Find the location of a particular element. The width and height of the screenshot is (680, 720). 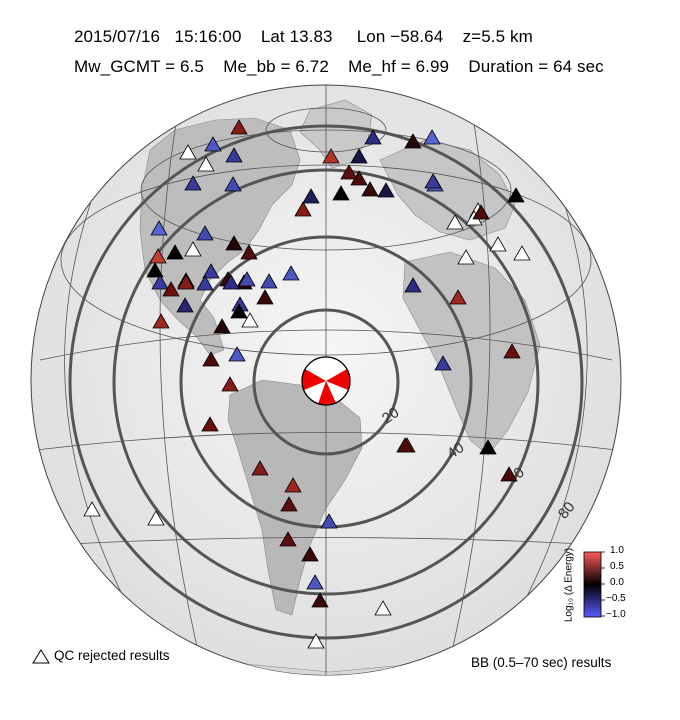

land-africa is located at coordinates (471, 353).